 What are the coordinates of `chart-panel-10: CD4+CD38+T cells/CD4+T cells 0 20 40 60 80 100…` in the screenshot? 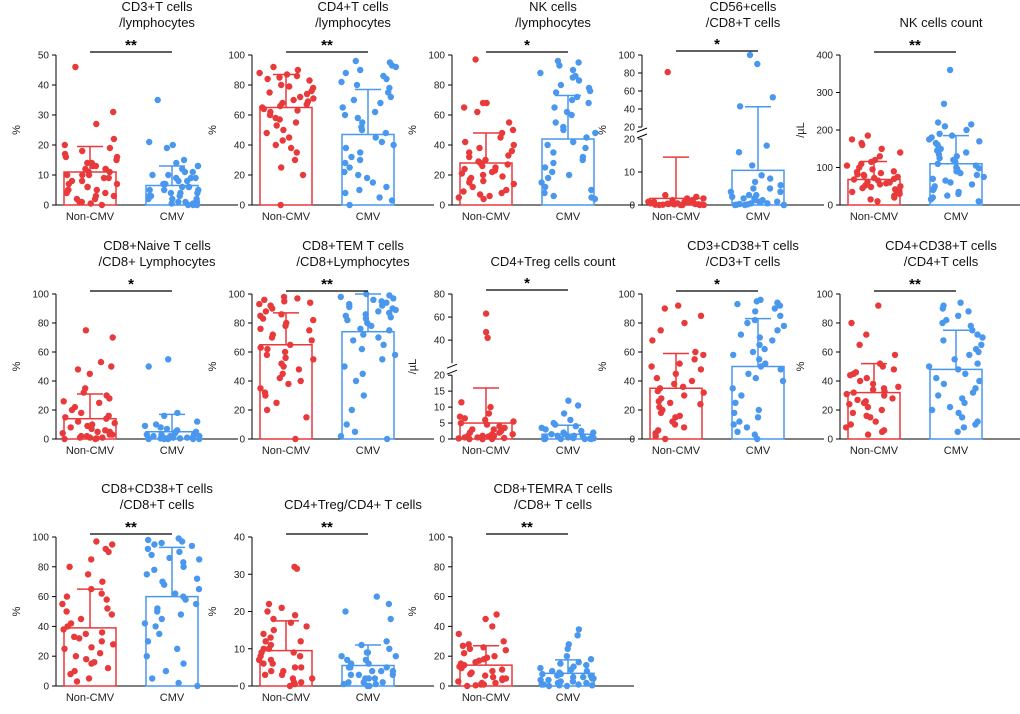 It's located at (907, 347).